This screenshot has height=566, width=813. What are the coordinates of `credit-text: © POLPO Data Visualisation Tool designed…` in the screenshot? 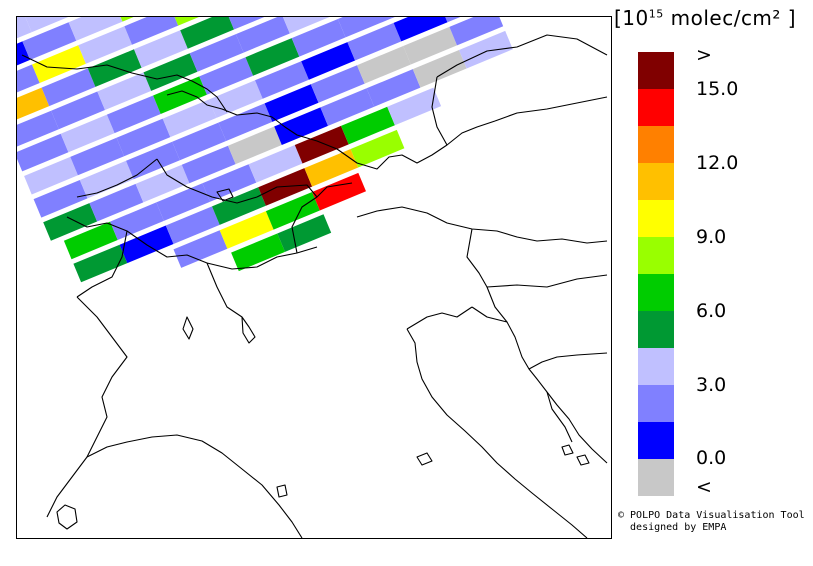 It's located at (711, 522).